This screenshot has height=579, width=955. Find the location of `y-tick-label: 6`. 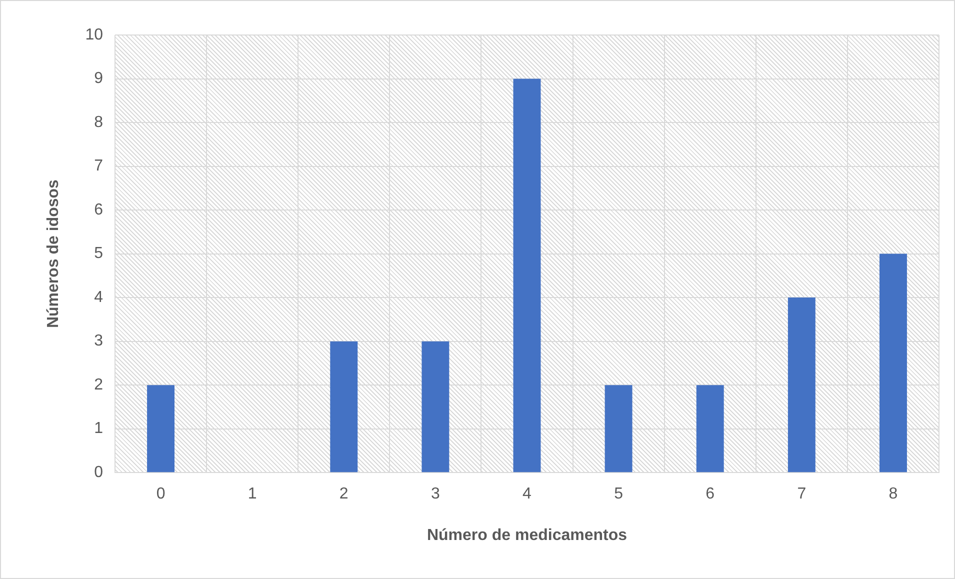

y-tick-label: 6 is located at coordinates (99, 209).